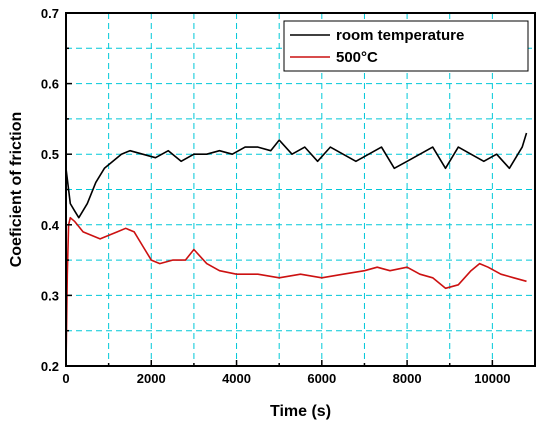 The image size is (550, 427). What do you see at coordinates (50, 295) in the screenshot?
I see `y-tick-label: 0.3` at bounding box center [50, 295].